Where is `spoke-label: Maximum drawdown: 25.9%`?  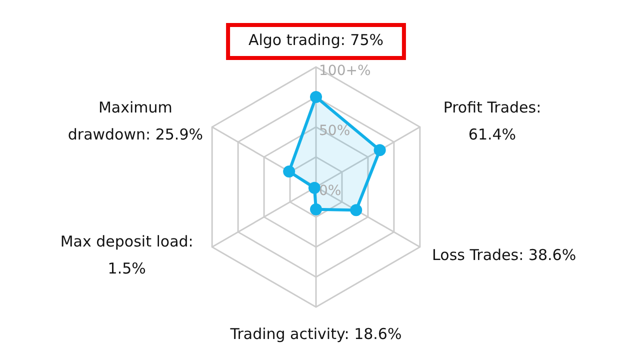 spoke-label: Maximum drawdown: 25.9% is located at coordinates (136, 121).